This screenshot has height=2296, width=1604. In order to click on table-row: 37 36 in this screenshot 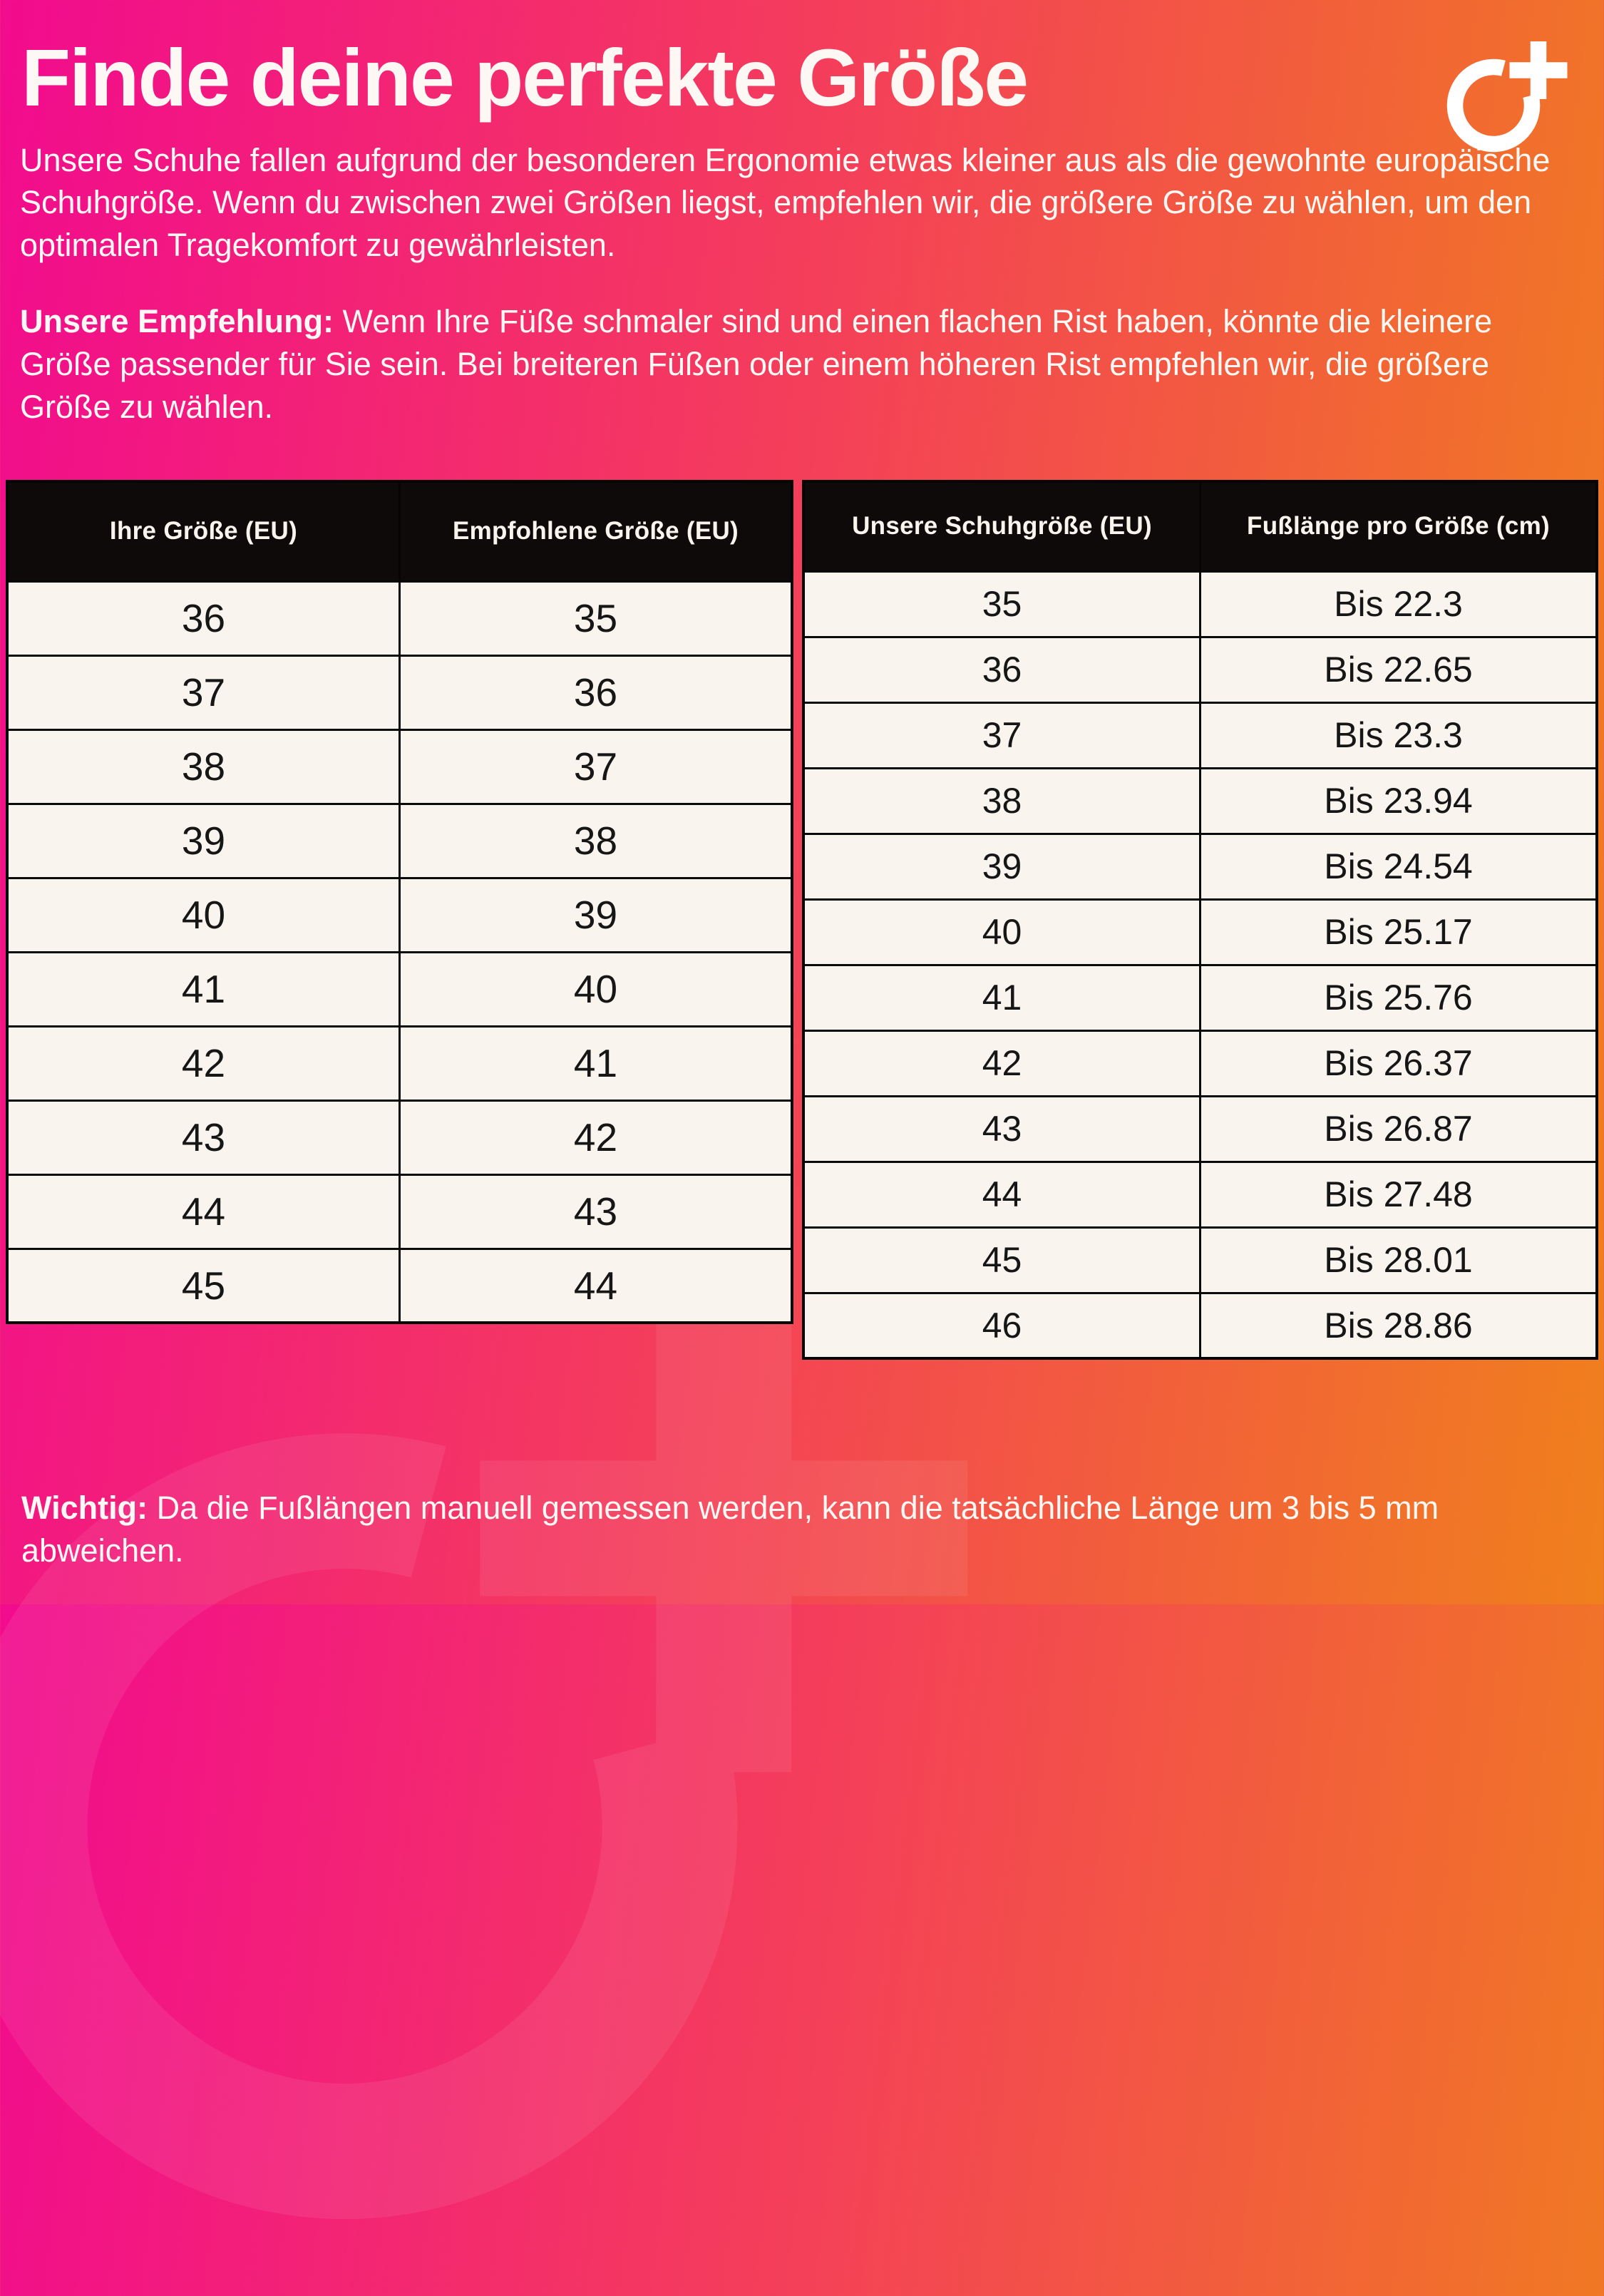, I will do `click(399, 692)`.